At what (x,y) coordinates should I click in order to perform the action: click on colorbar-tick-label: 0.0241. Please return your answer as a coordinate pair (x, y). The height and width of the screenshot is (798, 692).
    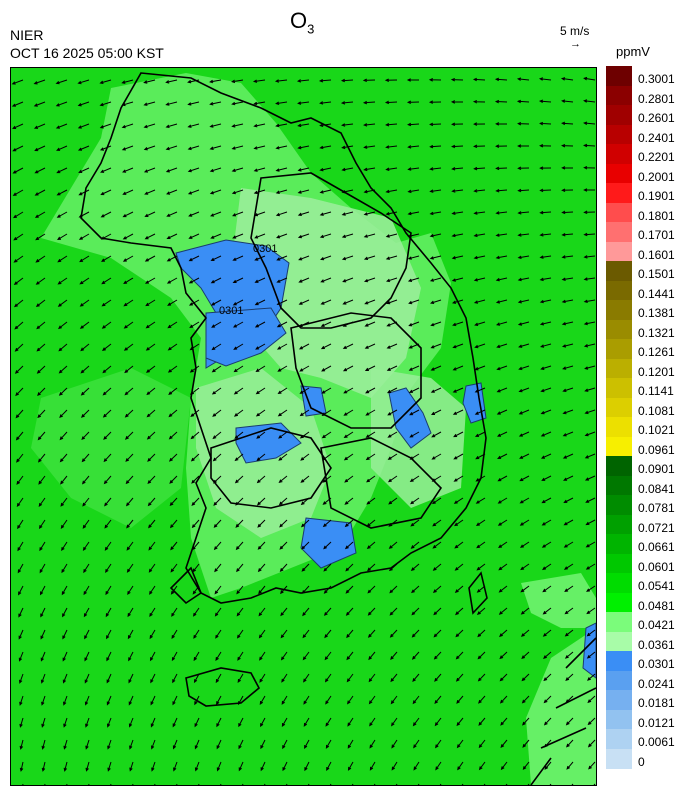
    Looking at the image, I should click on (656, 683).